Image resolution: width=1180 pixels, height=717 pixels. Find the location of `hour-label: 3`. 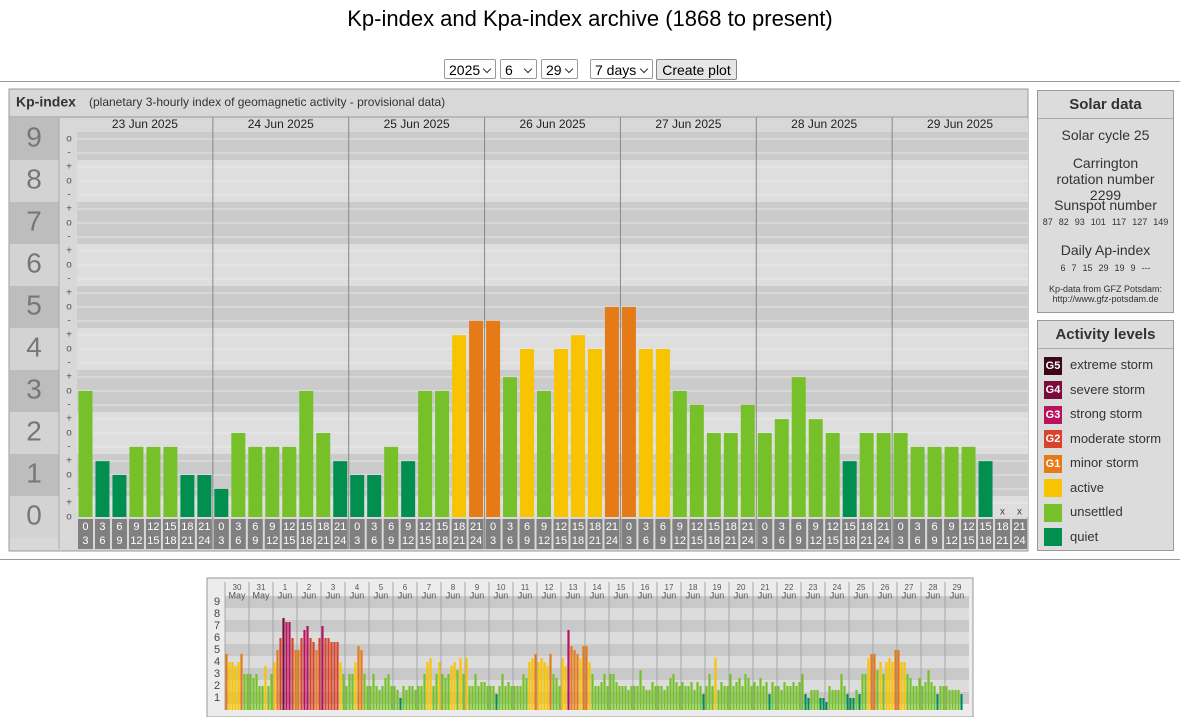

hour-label: 3 is located at coordinates (782, 527).